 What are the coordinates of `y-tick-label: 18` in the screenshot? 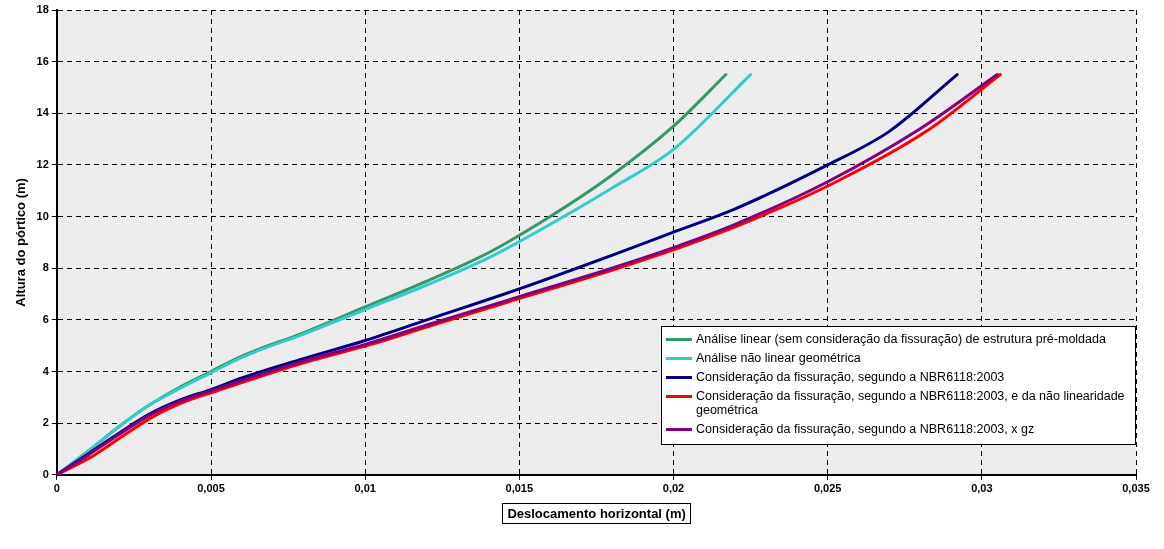 It's located at (42, 9).